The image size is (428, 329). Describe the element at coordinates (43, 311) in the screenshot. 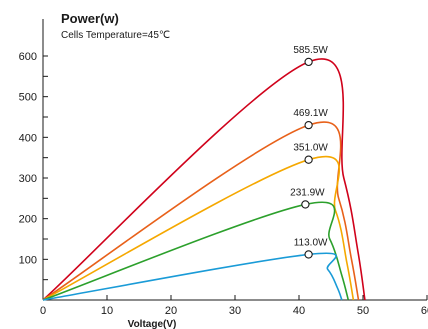

I see `x-tick-label: 0` at that location.